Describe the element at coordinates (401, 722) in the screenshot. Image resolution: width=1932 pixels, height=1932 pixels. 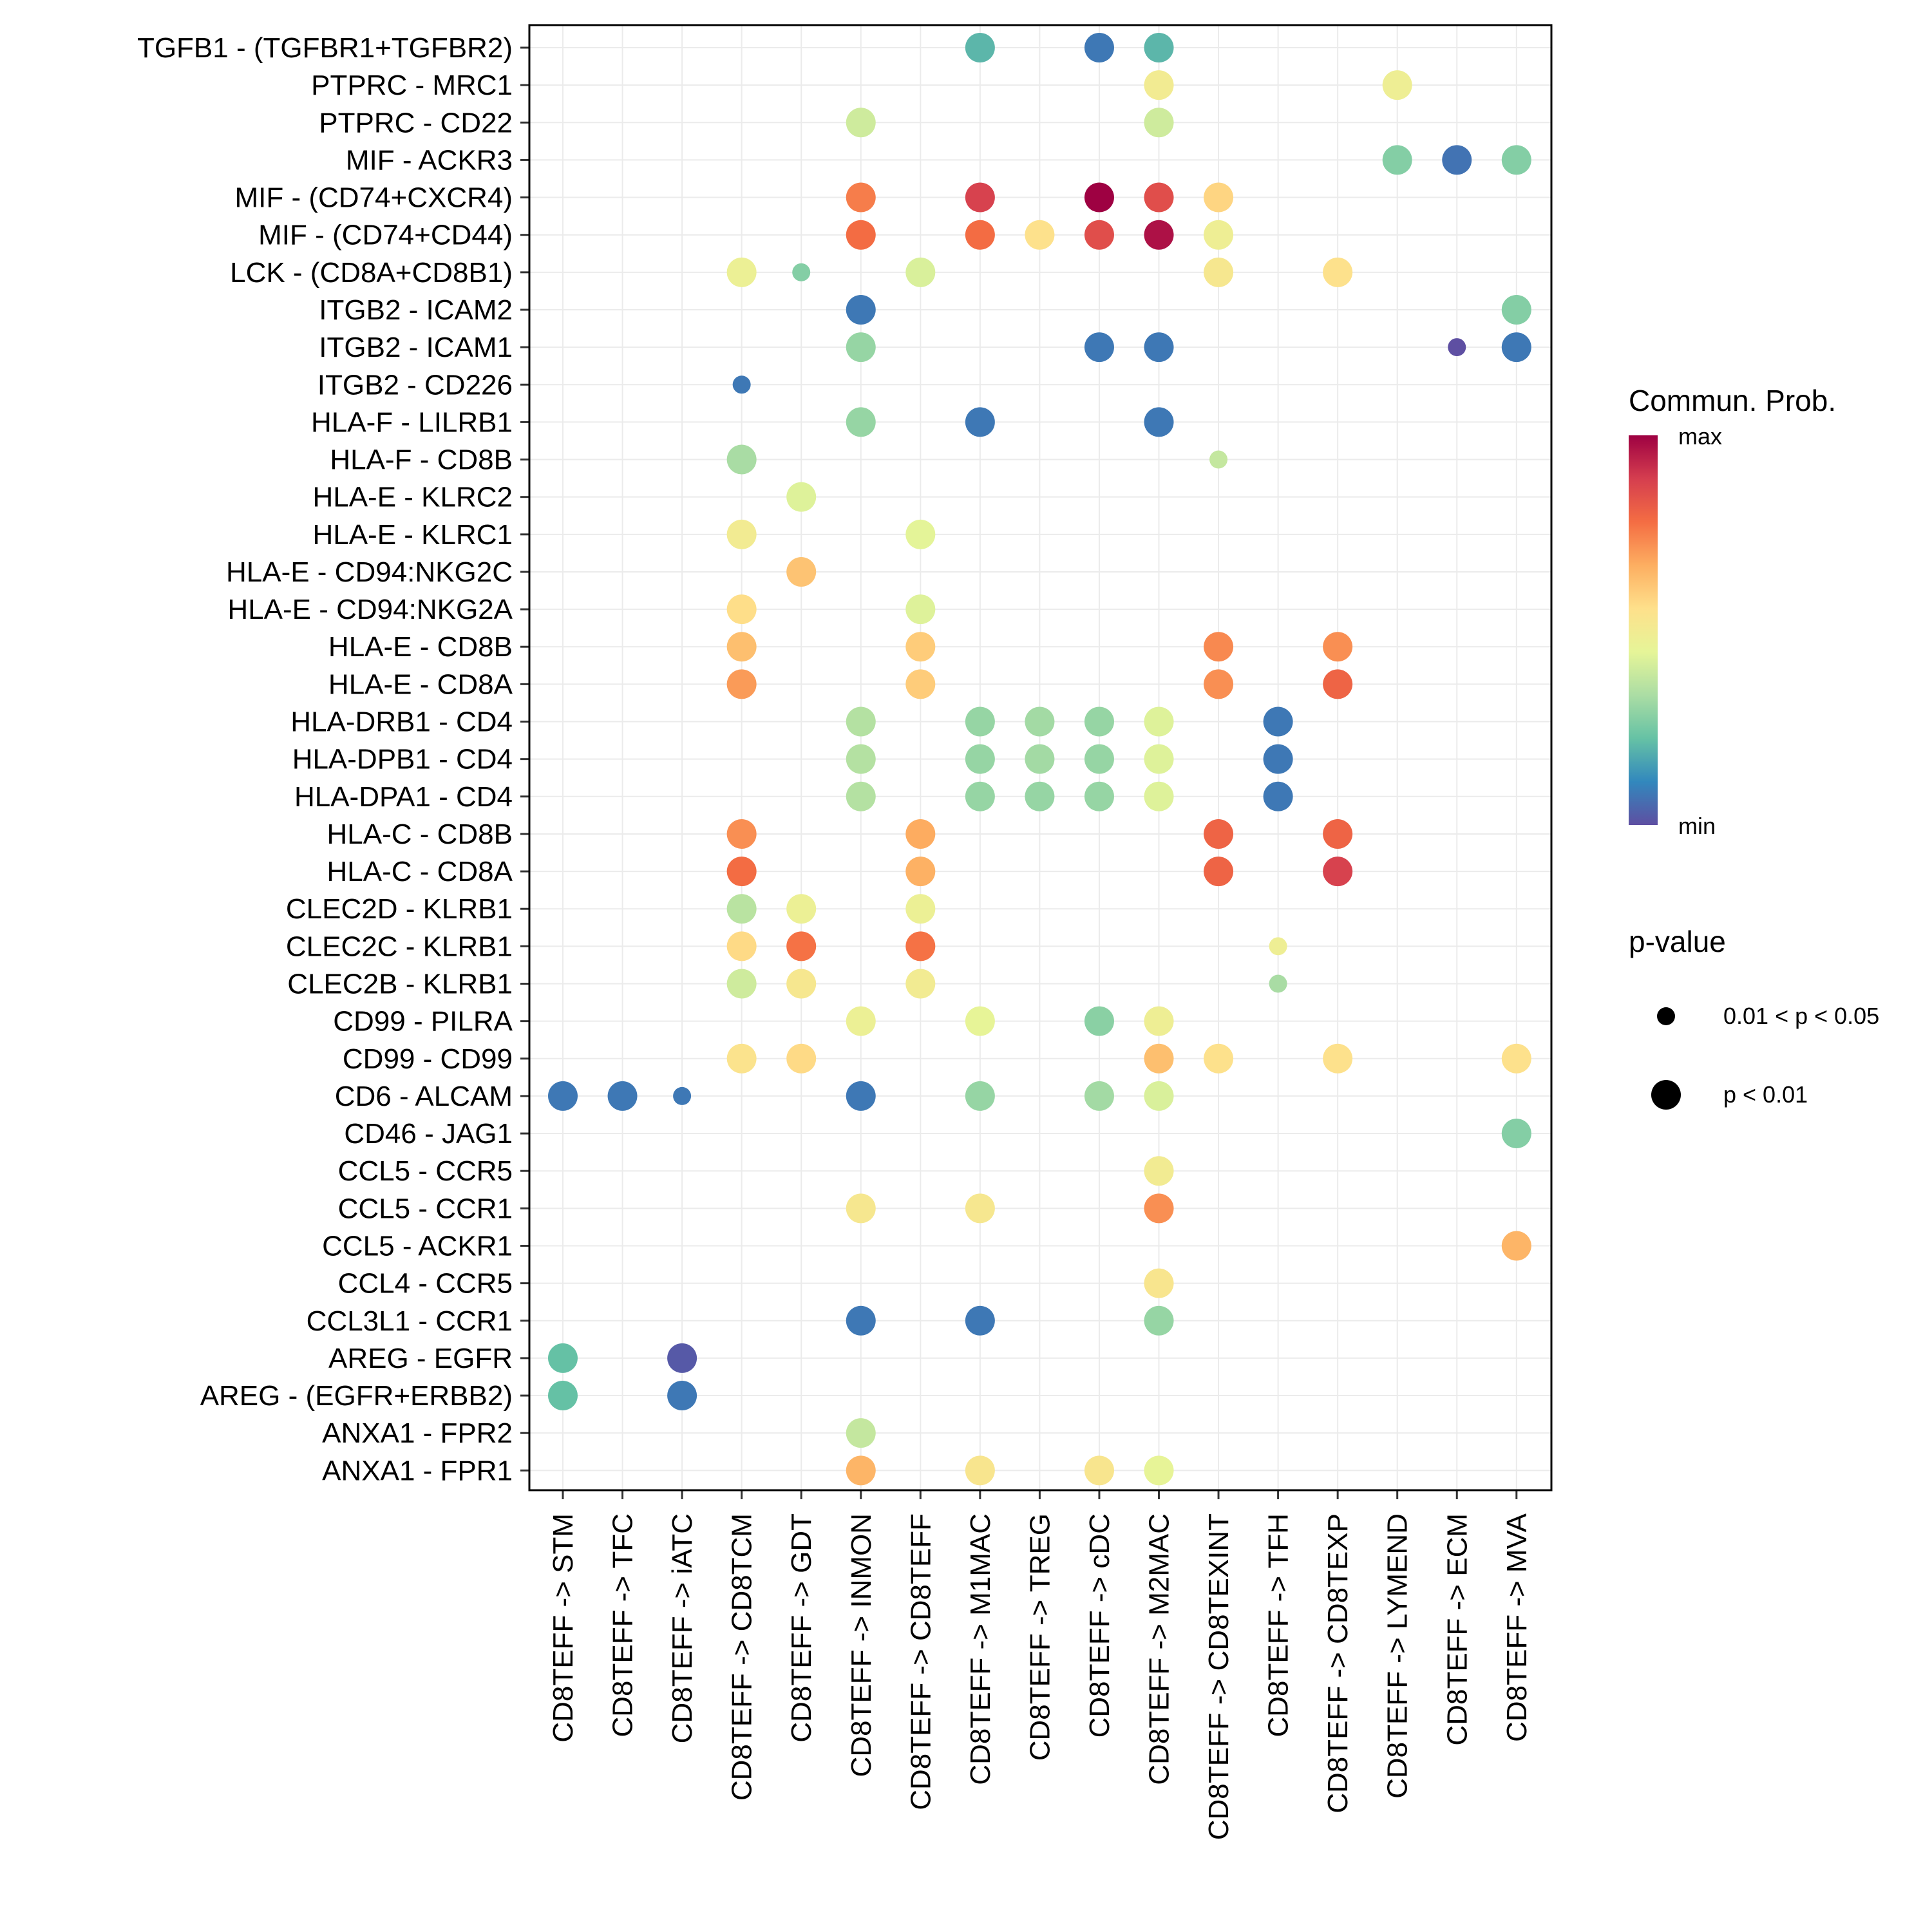
I see `y-tick-label: HLA-DRB1 - CD4` at that location.